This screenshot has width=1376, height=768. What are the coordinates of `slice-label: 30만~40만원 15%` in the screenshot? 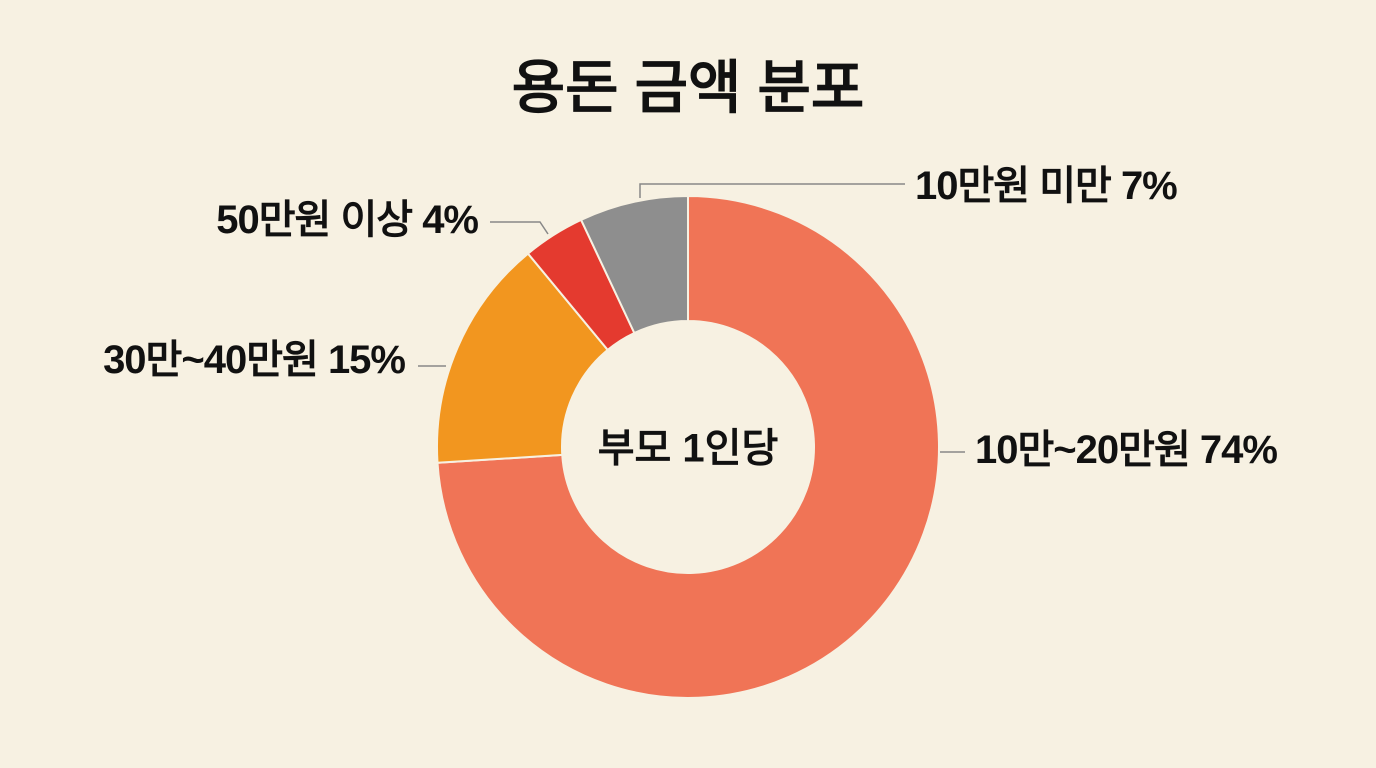 It's located at (254, 360).